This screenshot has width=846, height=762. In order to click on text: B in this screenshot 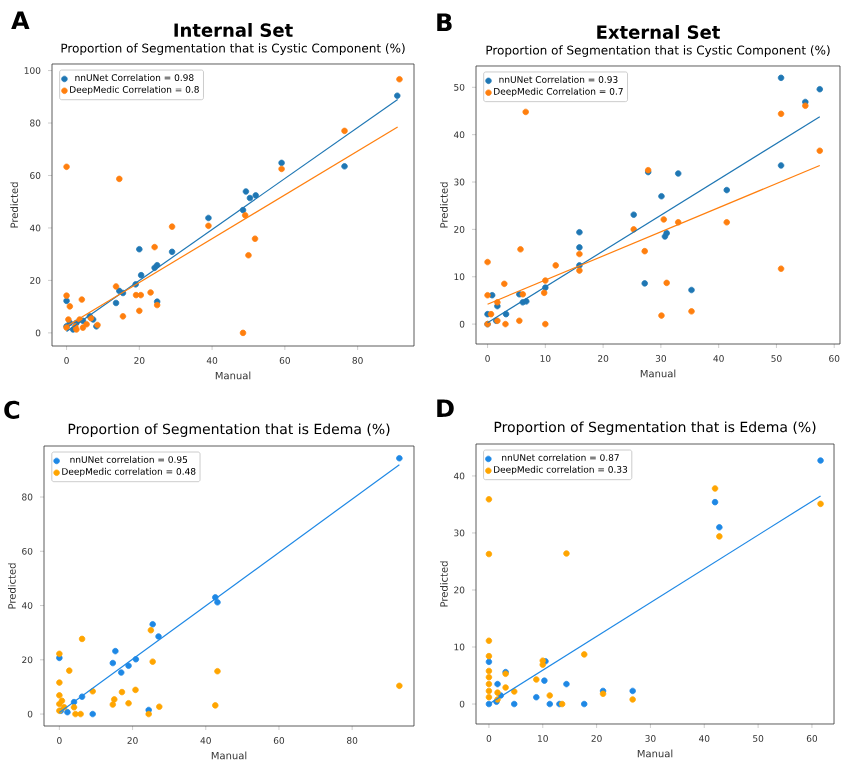, I will do `click(444, 22)`.